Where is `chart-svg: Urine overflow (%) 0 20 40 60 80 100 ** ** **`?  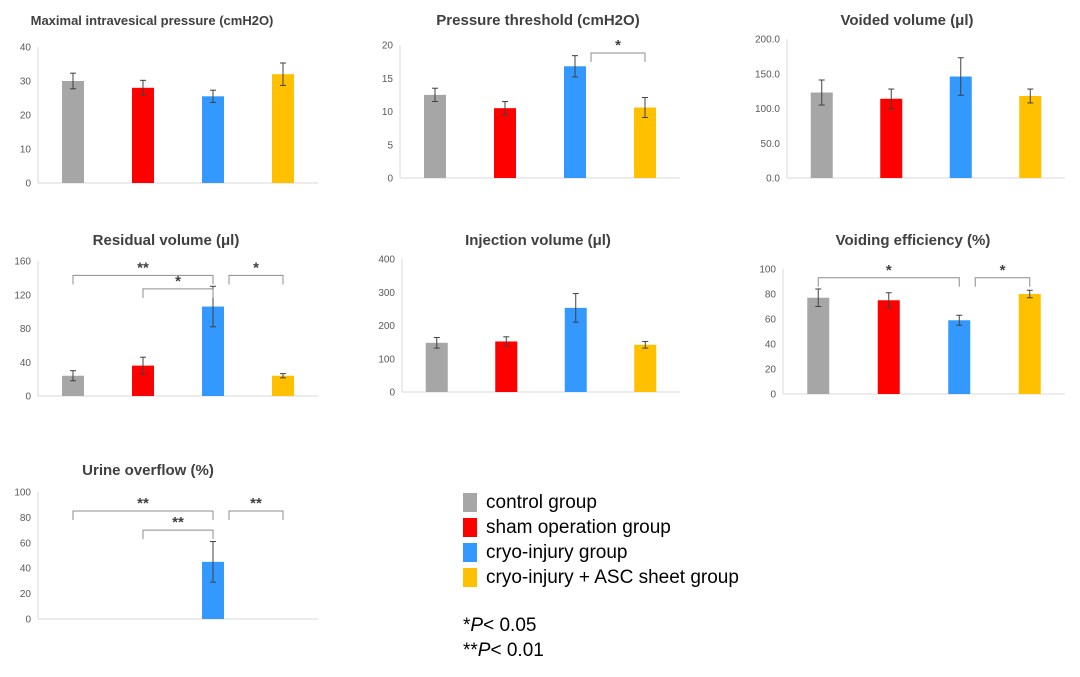 chart-svg: Urine overflow (%) 0 20 40 60 80 100 ** ** ** is located at coordinates (166, 544).